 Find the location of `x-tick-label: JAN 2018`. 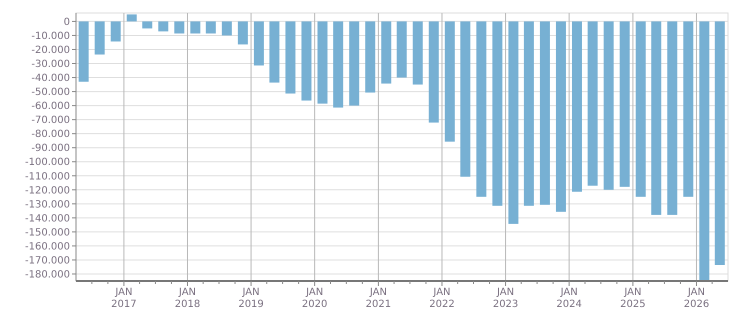

x-tick-label: JAN 2018 is located at coordinates (187, 298).